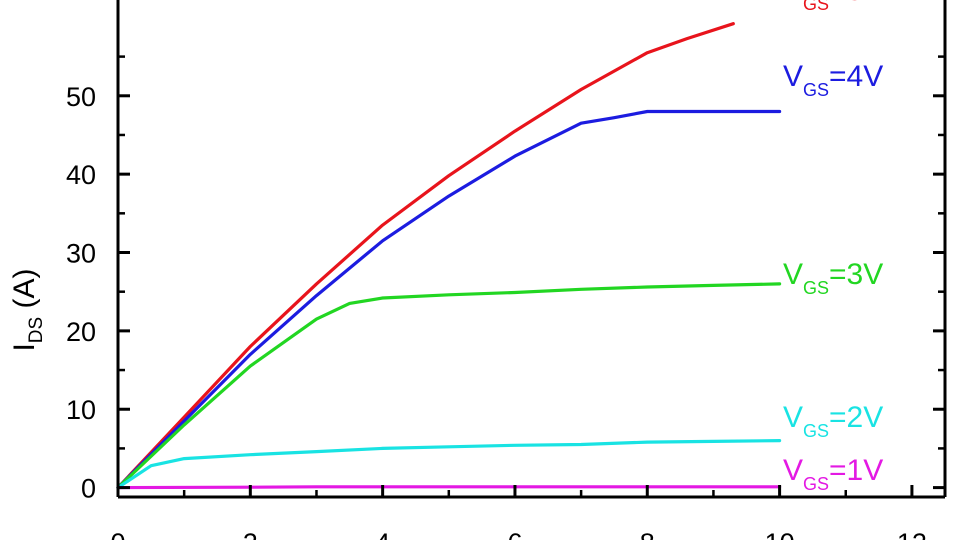 Image resolution: width=960 pixels, height=540 pixels. What do you see at coordinates (647, 534) in the screenshot?
I see `x-tick-label: 8` at bounding box center [647, 534].